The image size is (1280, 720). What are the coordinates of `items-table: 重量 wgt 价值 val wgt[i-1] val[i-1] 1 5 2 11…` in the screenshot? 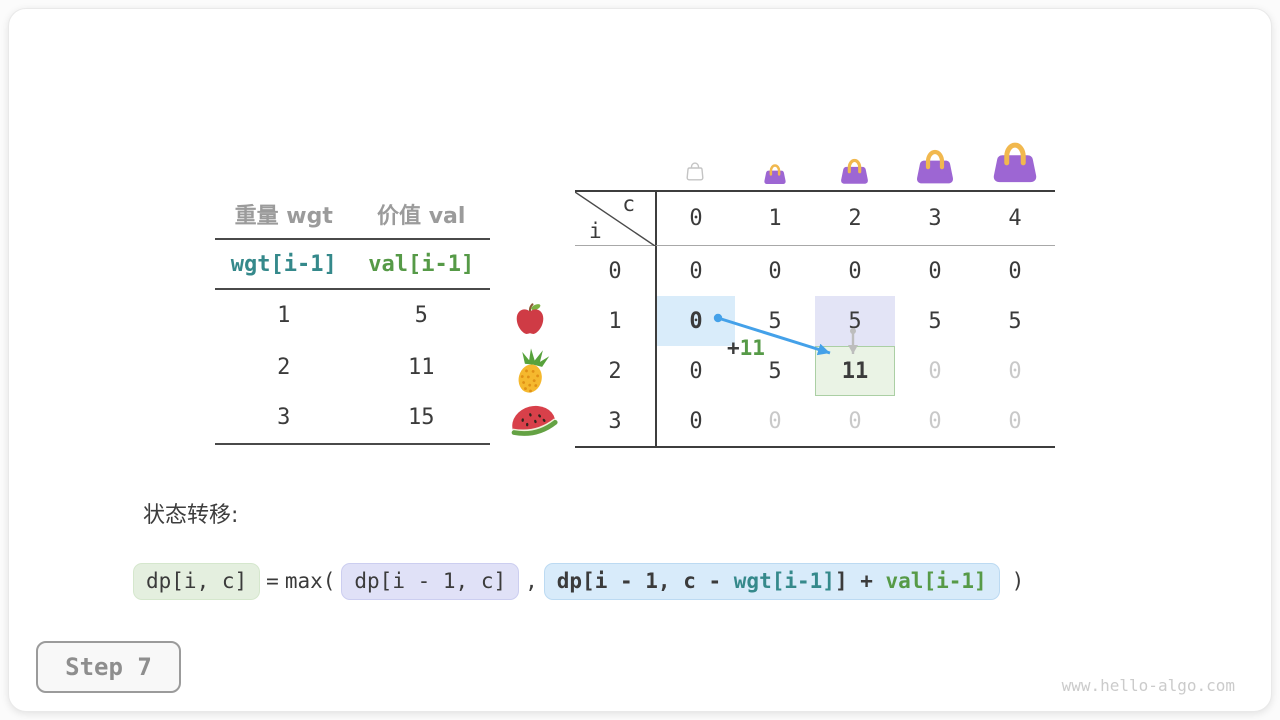 It's located at (352, 317).